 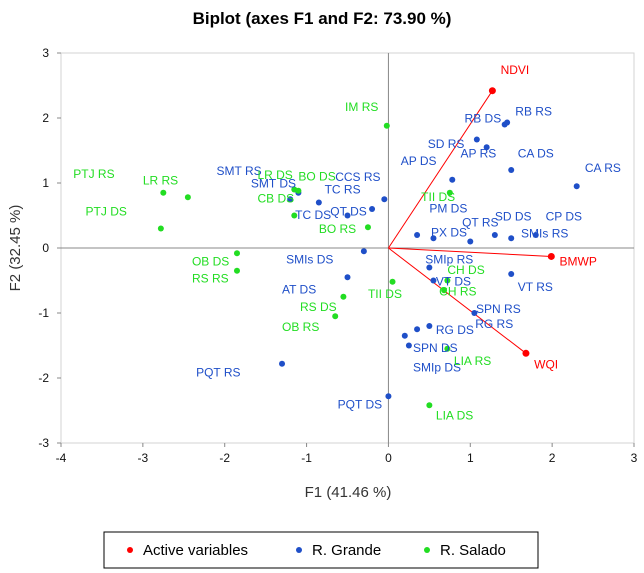 I want to click on y-tick-label: -2, so click(x=43, y=378).